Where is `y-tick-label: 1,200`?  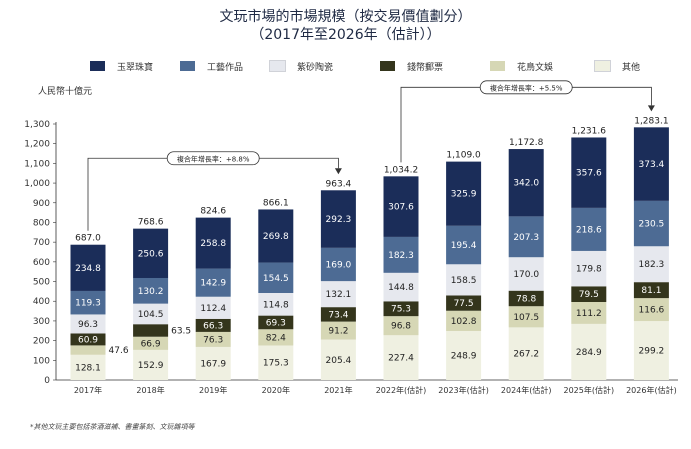 y-tick-label: 1,200 is located at coordinates (37, 145).